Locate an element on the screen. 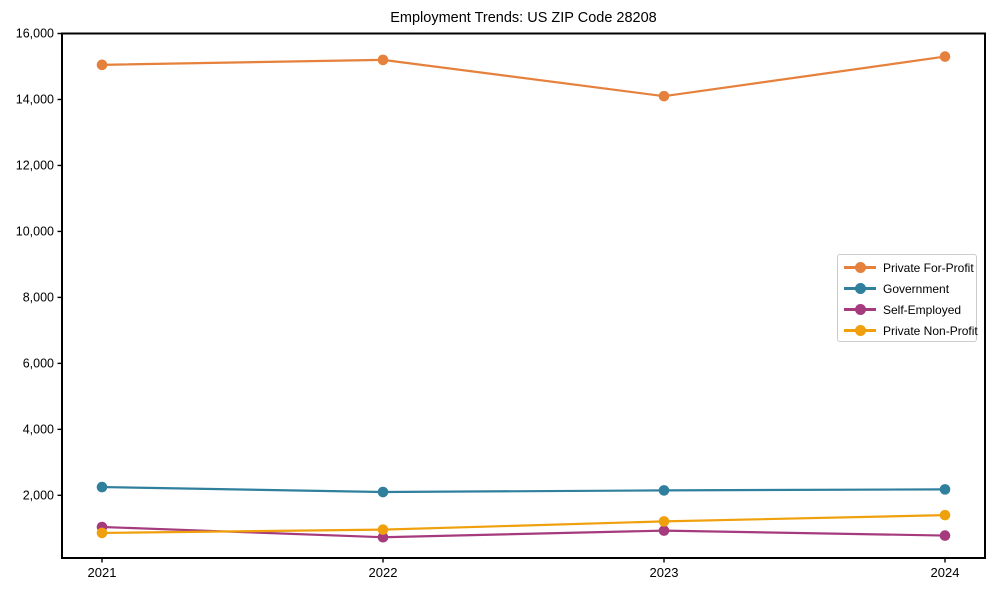  y-tick-label: 10,000 is located at coordinates (35, 232).